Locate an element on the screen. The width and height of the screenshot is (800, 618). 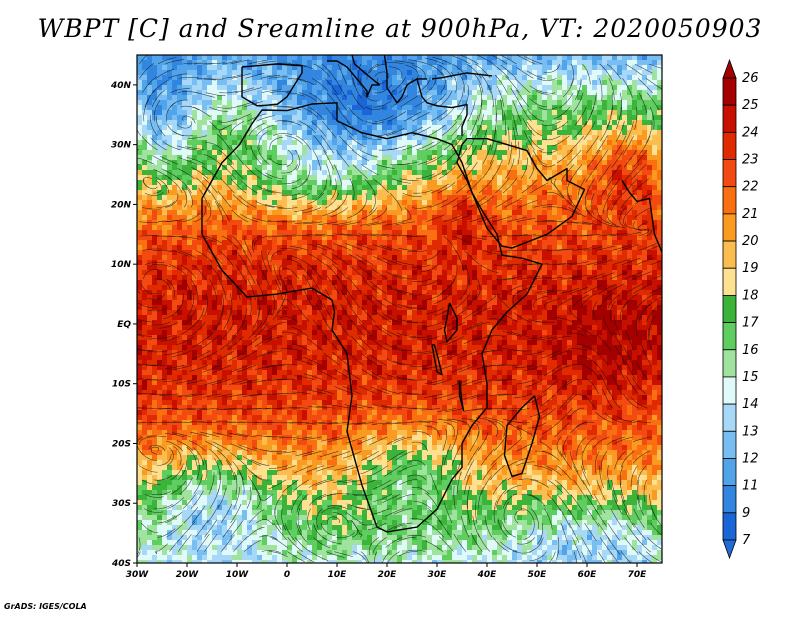
colorbar-label: 25 is located at coordinates (750, 105).